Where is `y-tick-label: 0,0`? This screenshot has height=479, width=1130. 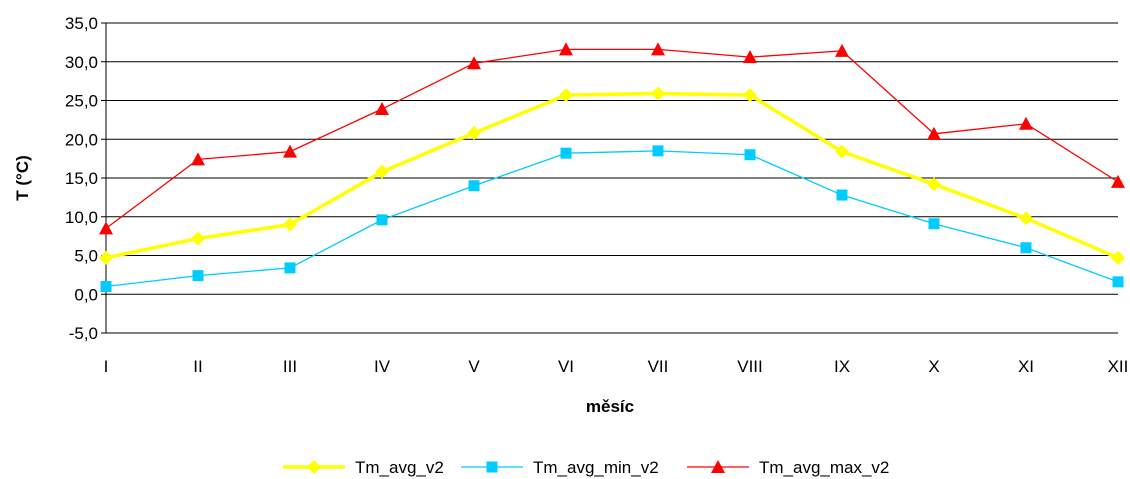
y-tick-label: 0,0 is located at coordinates (86, 294).